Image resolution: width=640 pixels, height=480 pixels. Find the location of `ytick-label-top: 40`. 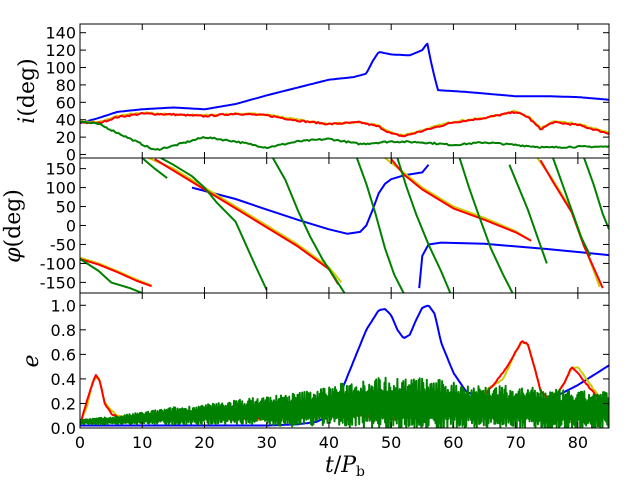

ytick-label-top: 40 is located at coordinates (66, 120).